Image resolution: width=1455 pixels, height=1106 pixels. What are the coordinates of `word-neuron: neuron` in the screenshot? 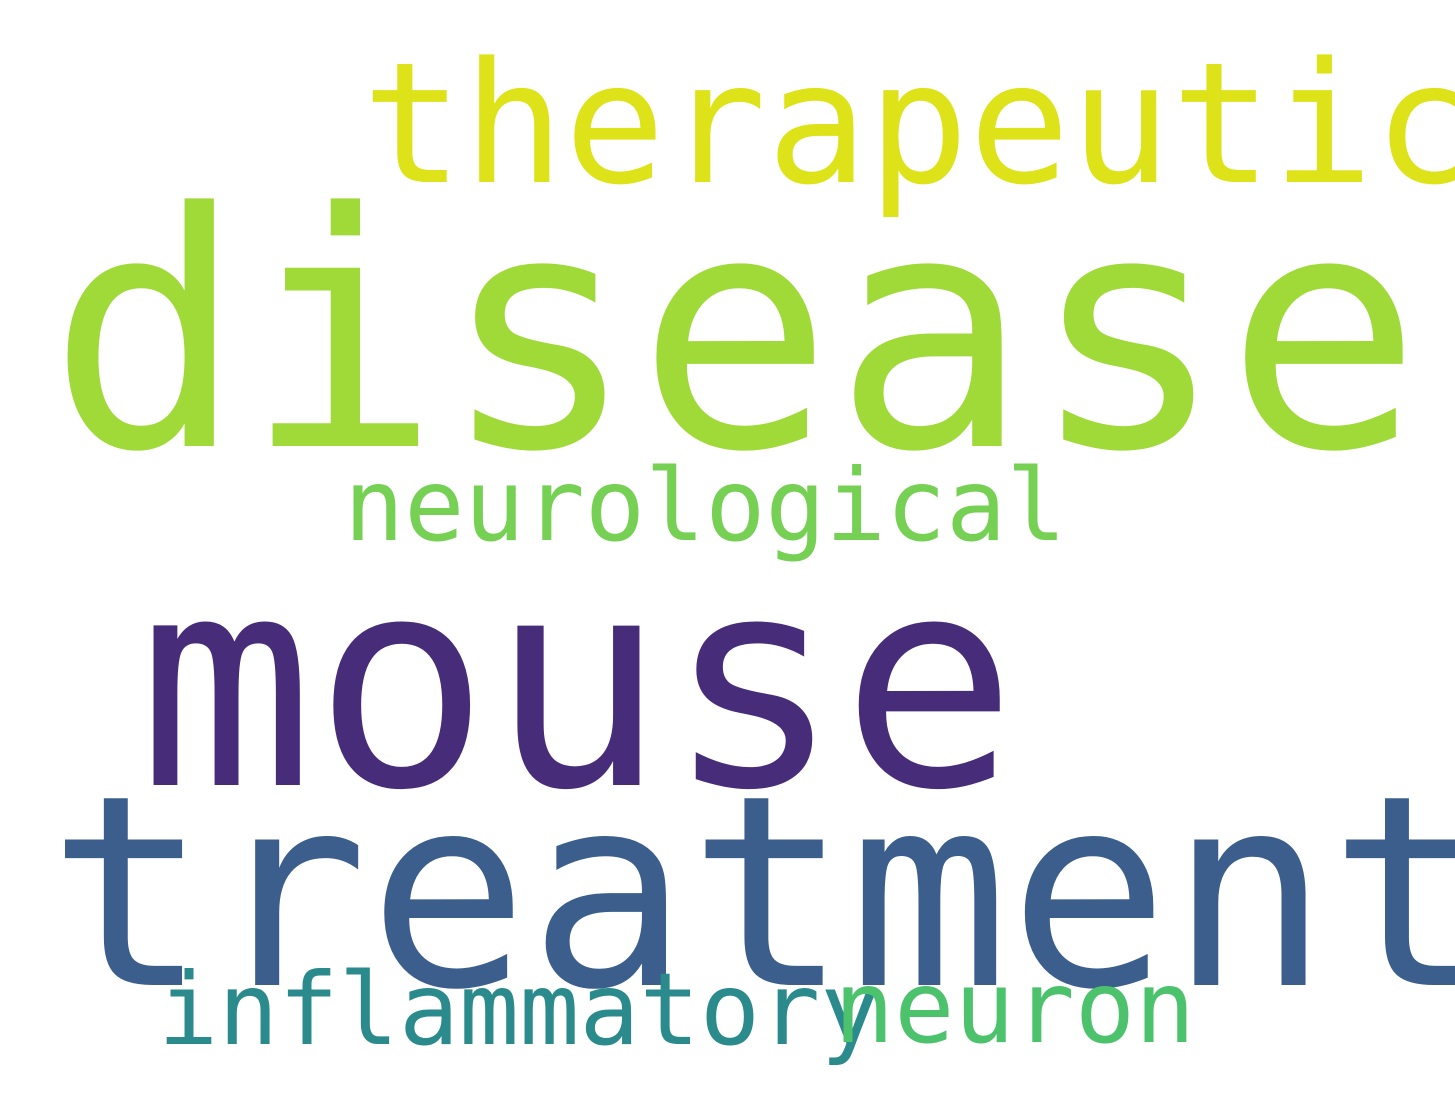 It's located at (1015, 1007).